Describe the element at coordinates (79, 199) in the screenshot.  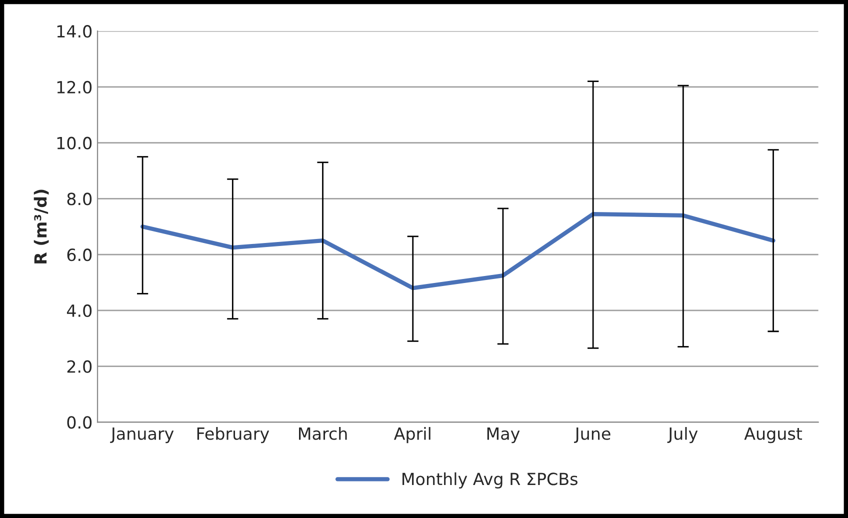
I see `y-tick-label: 8.0` at that location.